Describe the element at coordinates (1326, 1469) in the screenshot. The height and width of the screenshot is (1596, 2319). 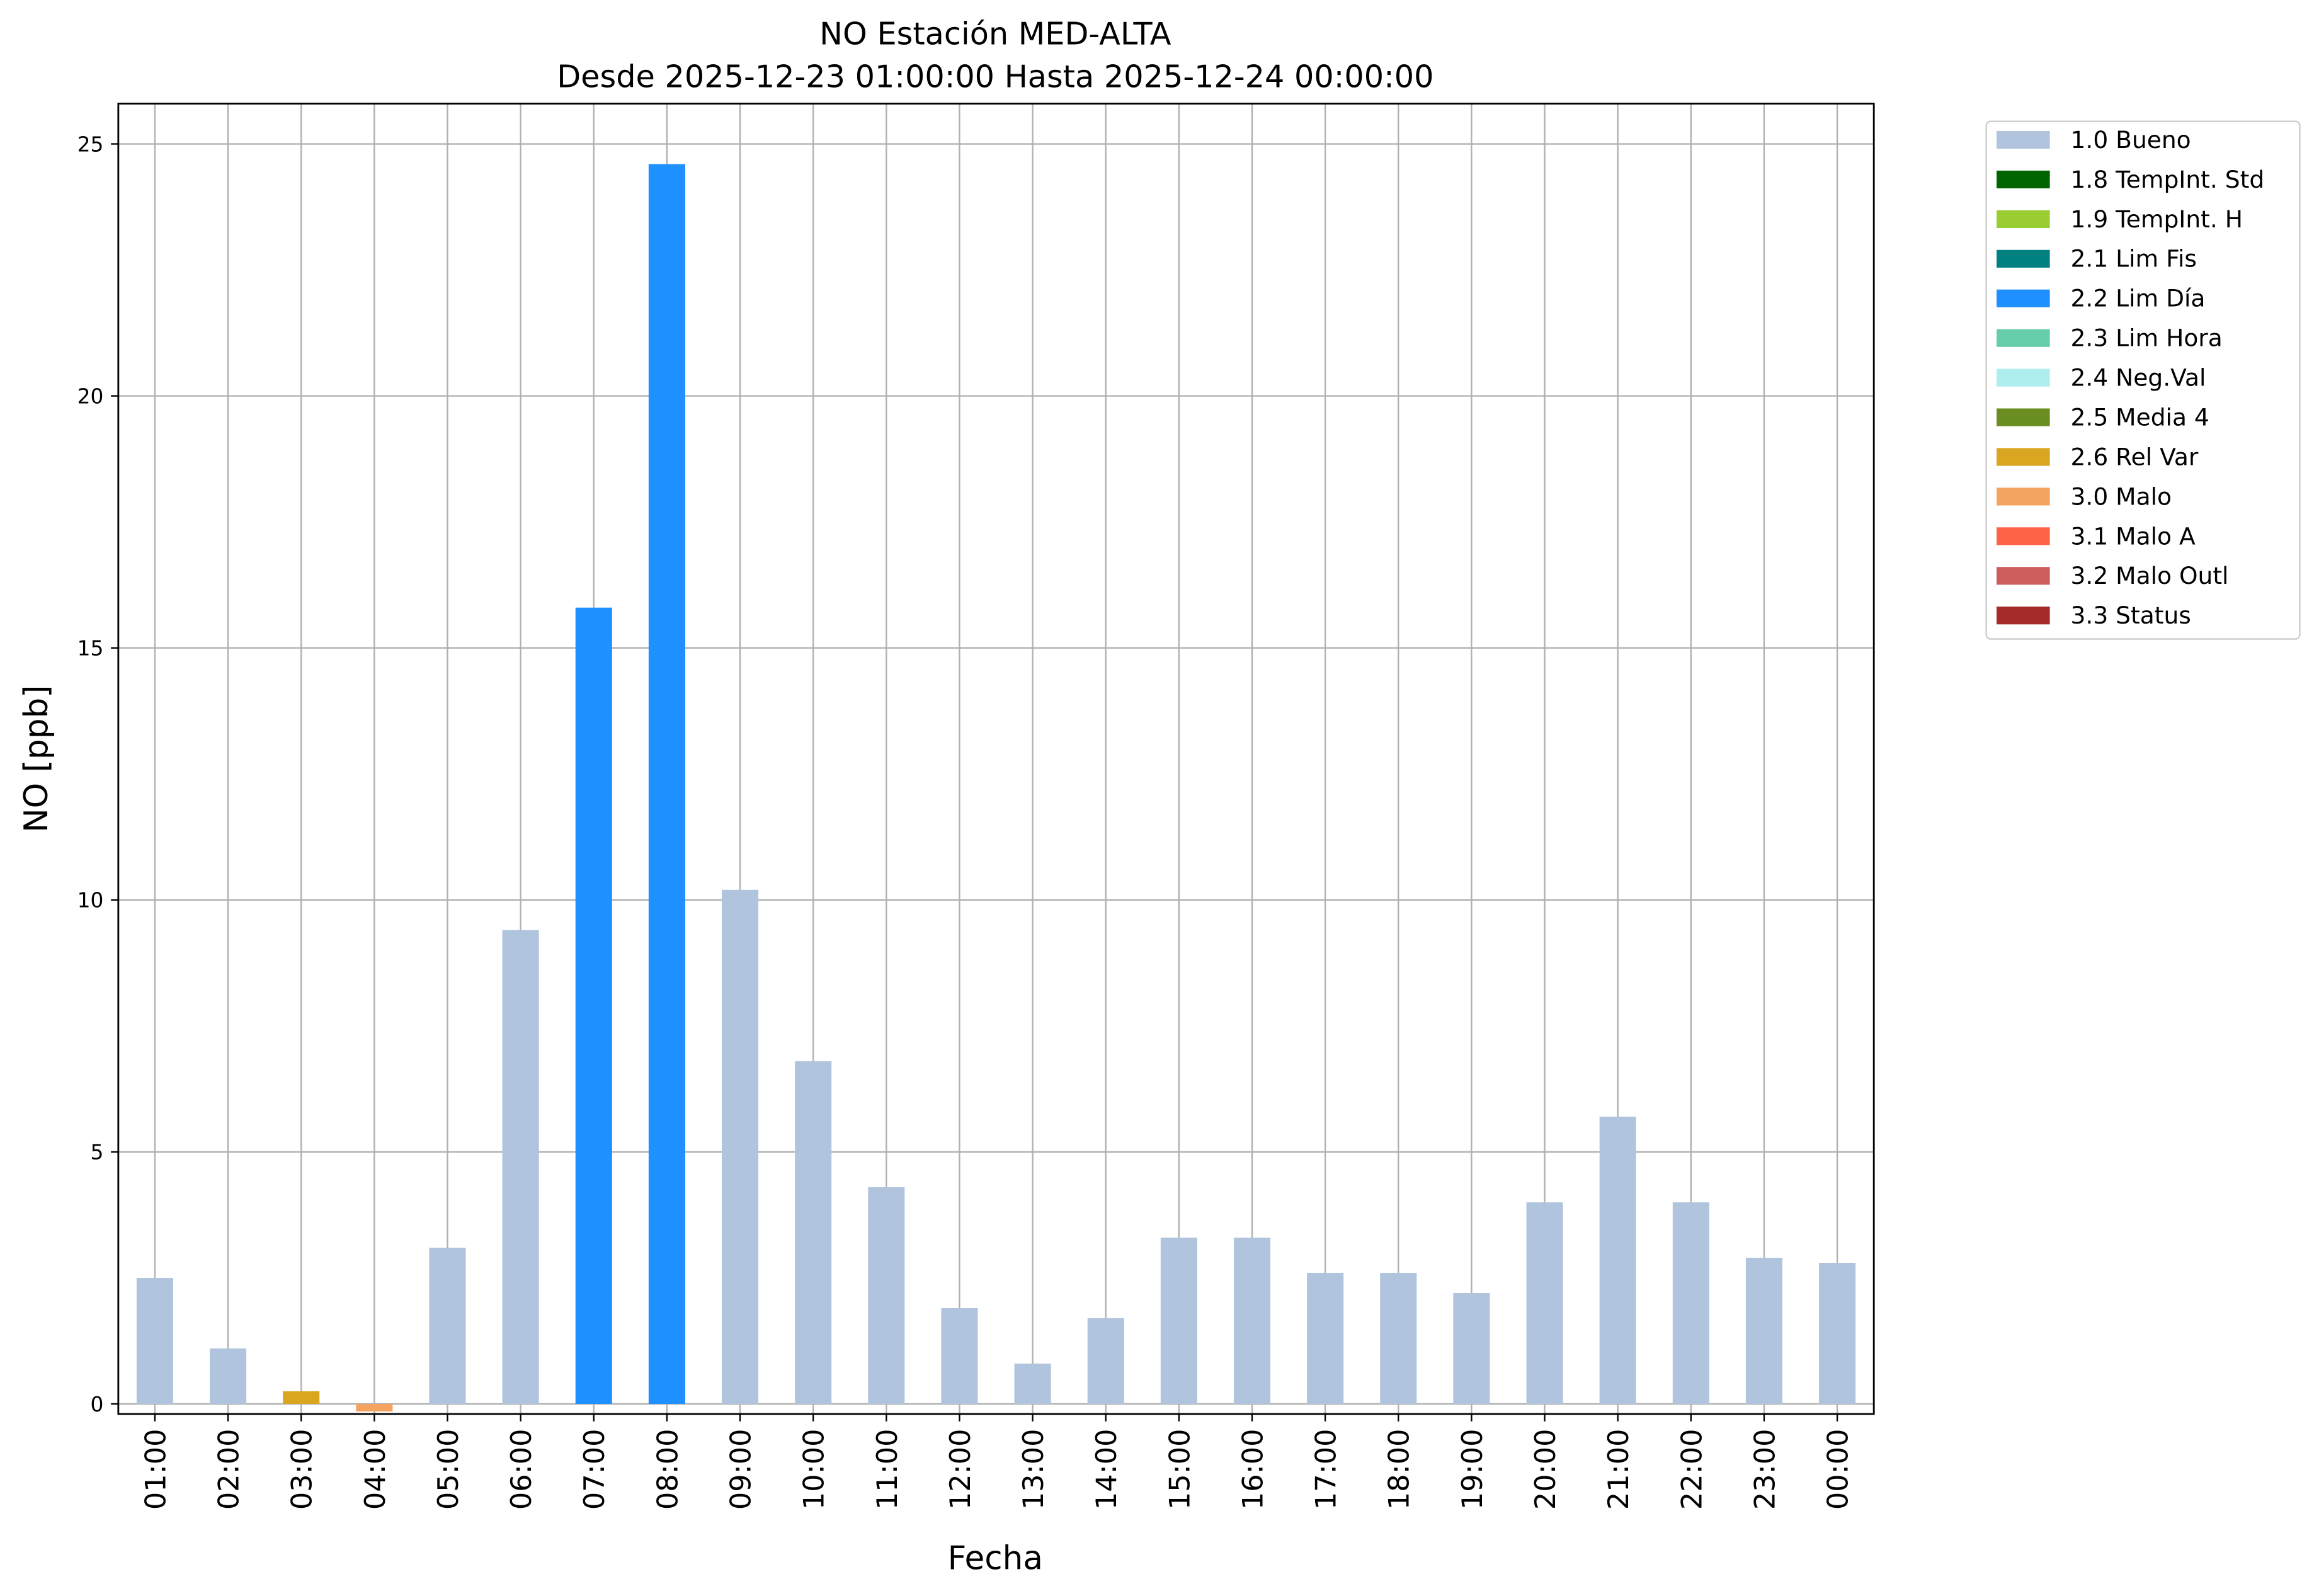
I see `x-tick-label: 17:00` at that location.